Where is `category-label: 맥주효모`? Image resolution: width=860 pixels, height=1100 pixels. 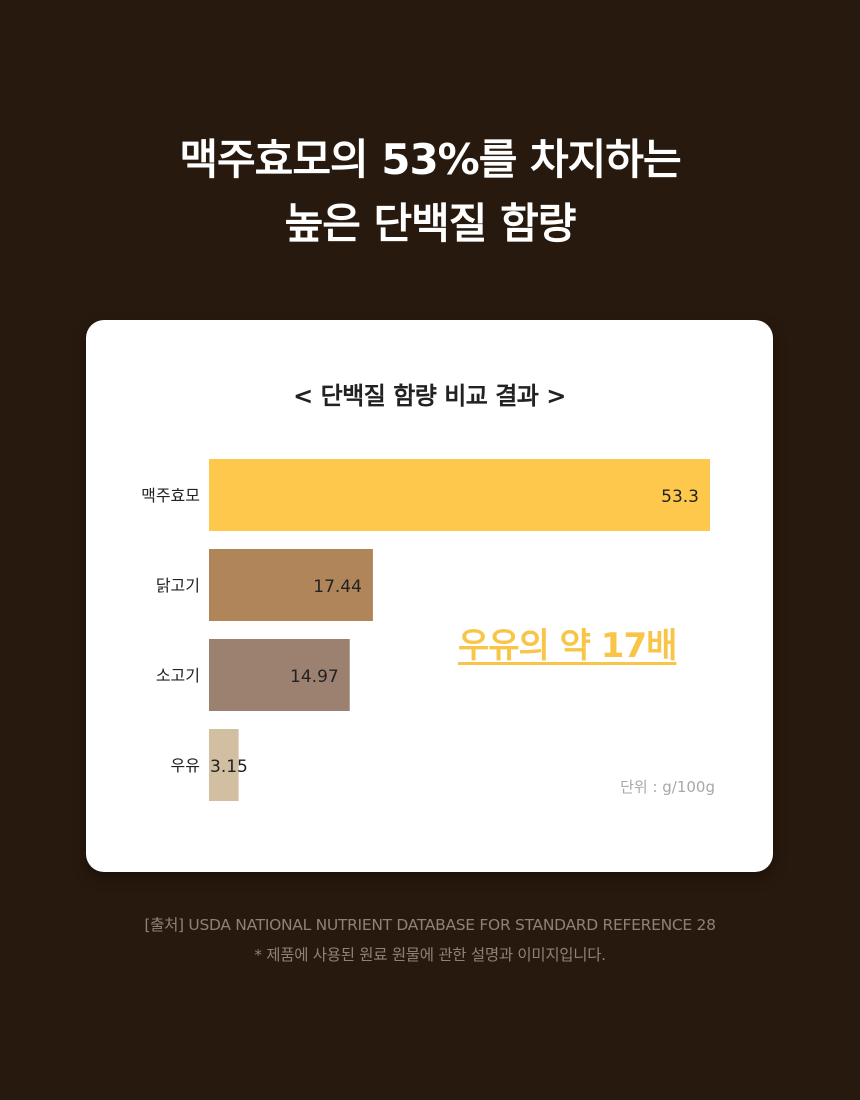
category-label: 맥주효모 is located at coordinates (170, 495).